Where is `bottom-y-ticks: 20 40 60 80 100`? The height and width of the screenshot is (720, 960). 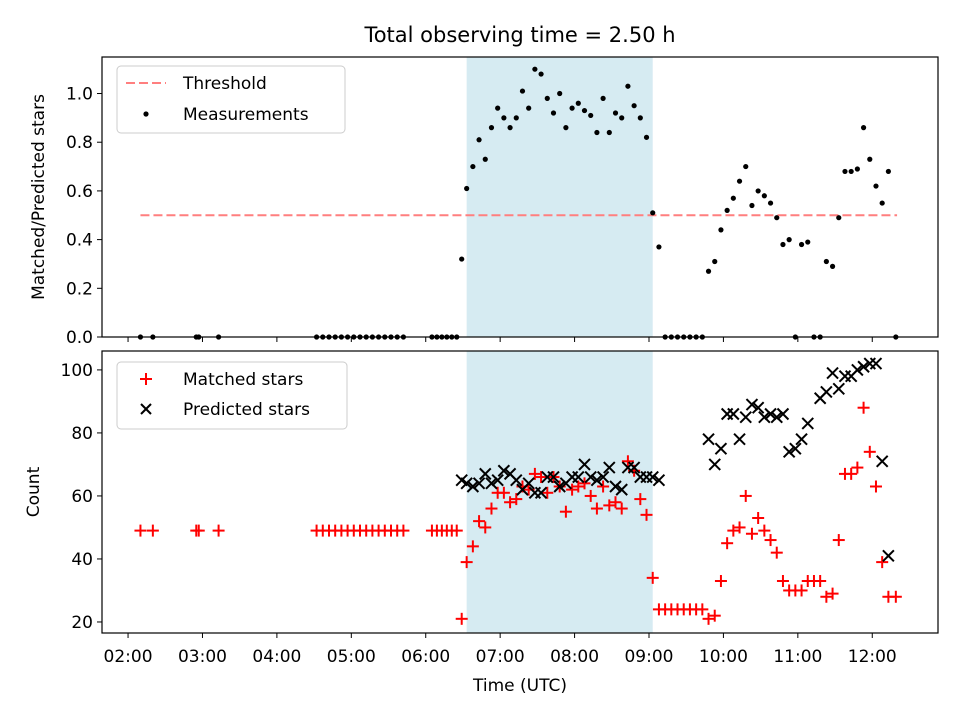
bottom-y-ticks: 20 40 60 80 100 is located at coordinates (81, 497).